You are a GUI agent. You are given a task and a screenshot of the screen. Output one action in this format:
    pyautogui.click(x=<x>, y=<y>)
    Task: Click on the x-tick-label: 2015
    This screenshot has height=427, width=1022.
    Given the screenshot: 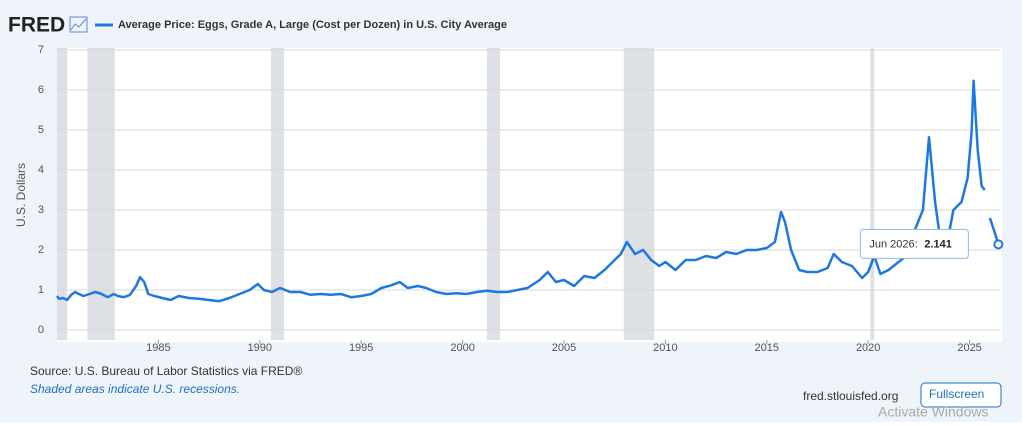 What is the action you would take?
    pyautogui.click(x=767, y=348)
    